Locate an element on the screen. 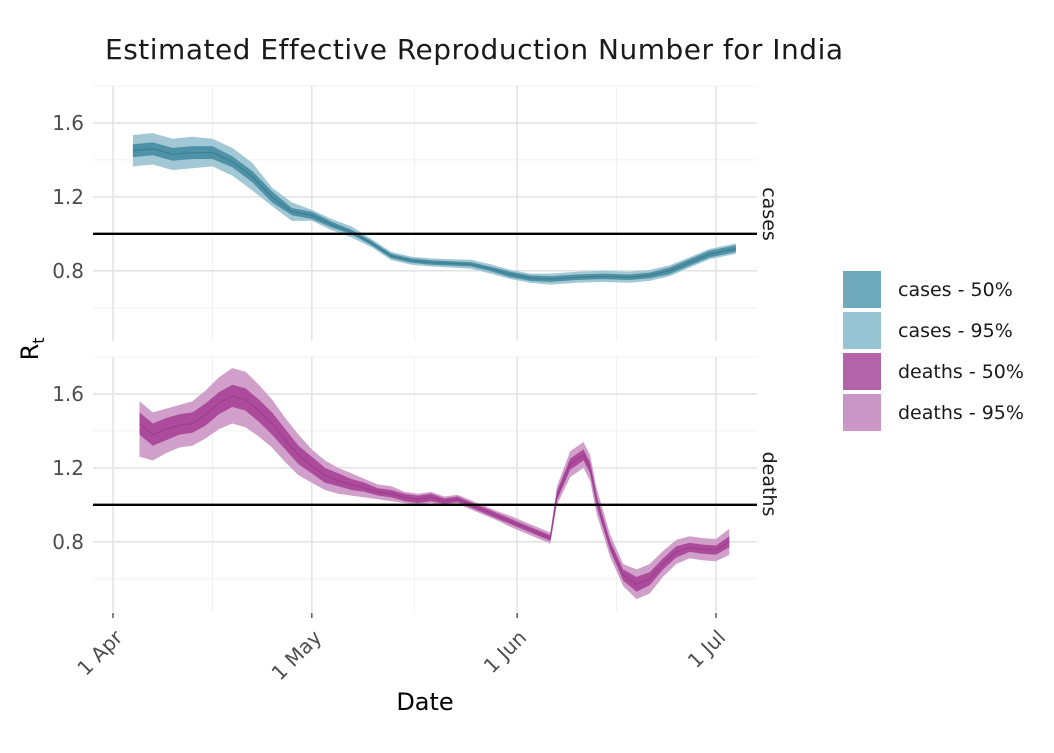 This screenshot has height=753, width=1054. legend-item-label: cases - 95% is located at coordinates (955, 330).